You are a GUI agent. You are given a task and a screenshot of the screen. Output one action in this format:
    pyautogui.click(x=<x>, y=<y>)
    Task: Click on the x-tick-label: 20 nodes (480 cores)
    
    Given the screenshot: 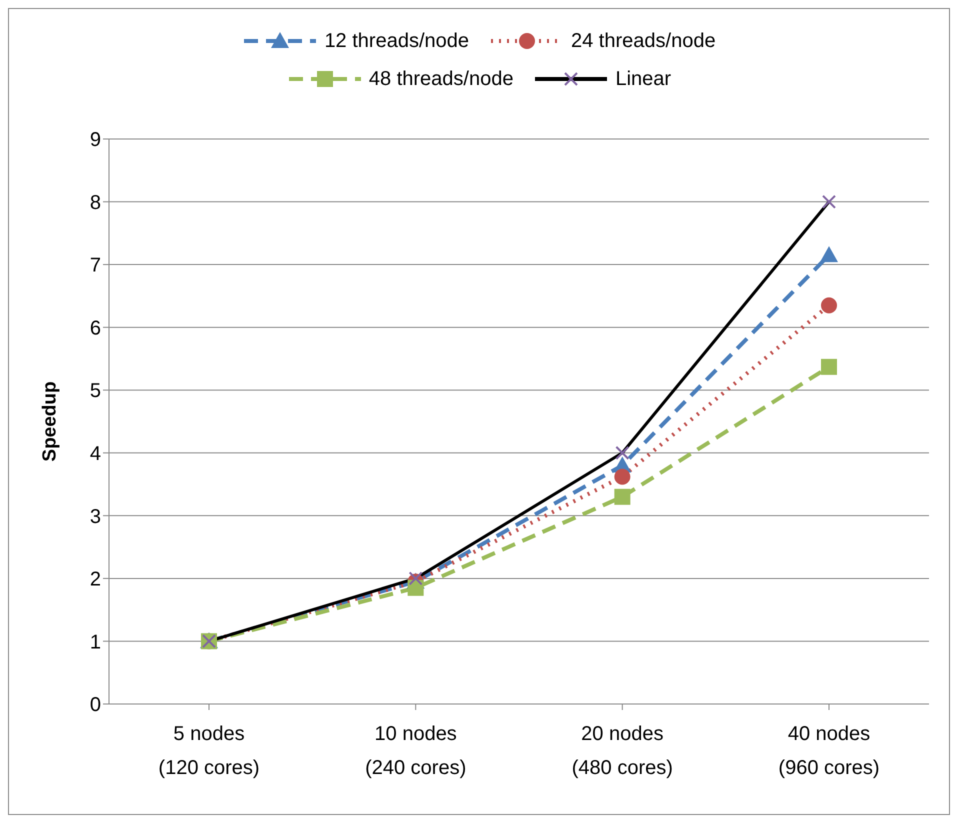 What is the action you would take?
    pyautogui.click(x=622, y=751)
    